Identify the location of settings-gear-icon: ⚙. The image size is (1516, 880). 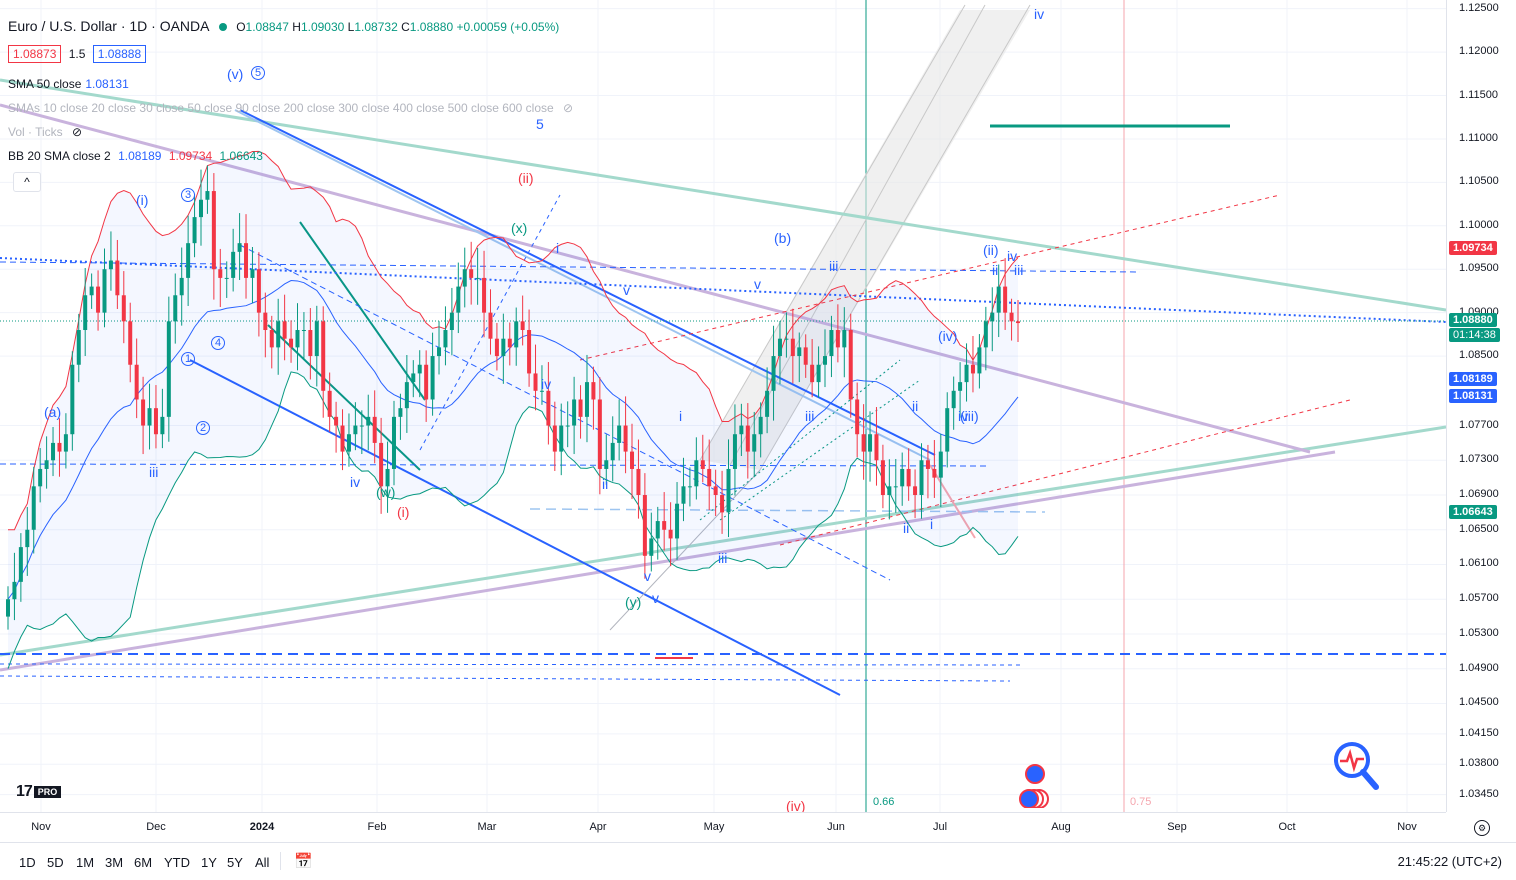
(1482, 828).